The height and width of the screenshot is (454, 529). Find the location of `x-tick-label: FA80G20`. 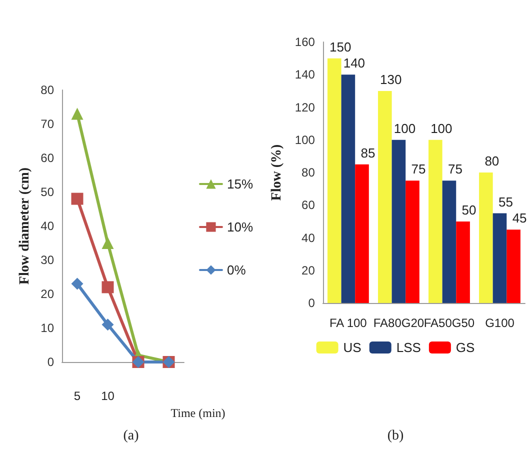

x-tick-label: FA80G20 is located at coordinates (398, 323).